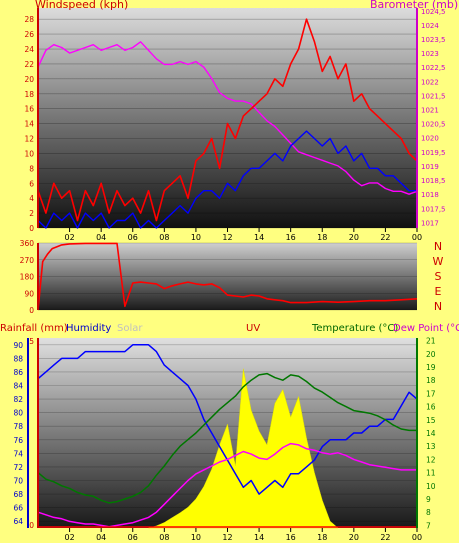 The image size is (459, 543). Describe the element at coordinates (430, 54) in the screenshot. I see `barometer-tick-label: 1023` at that location.